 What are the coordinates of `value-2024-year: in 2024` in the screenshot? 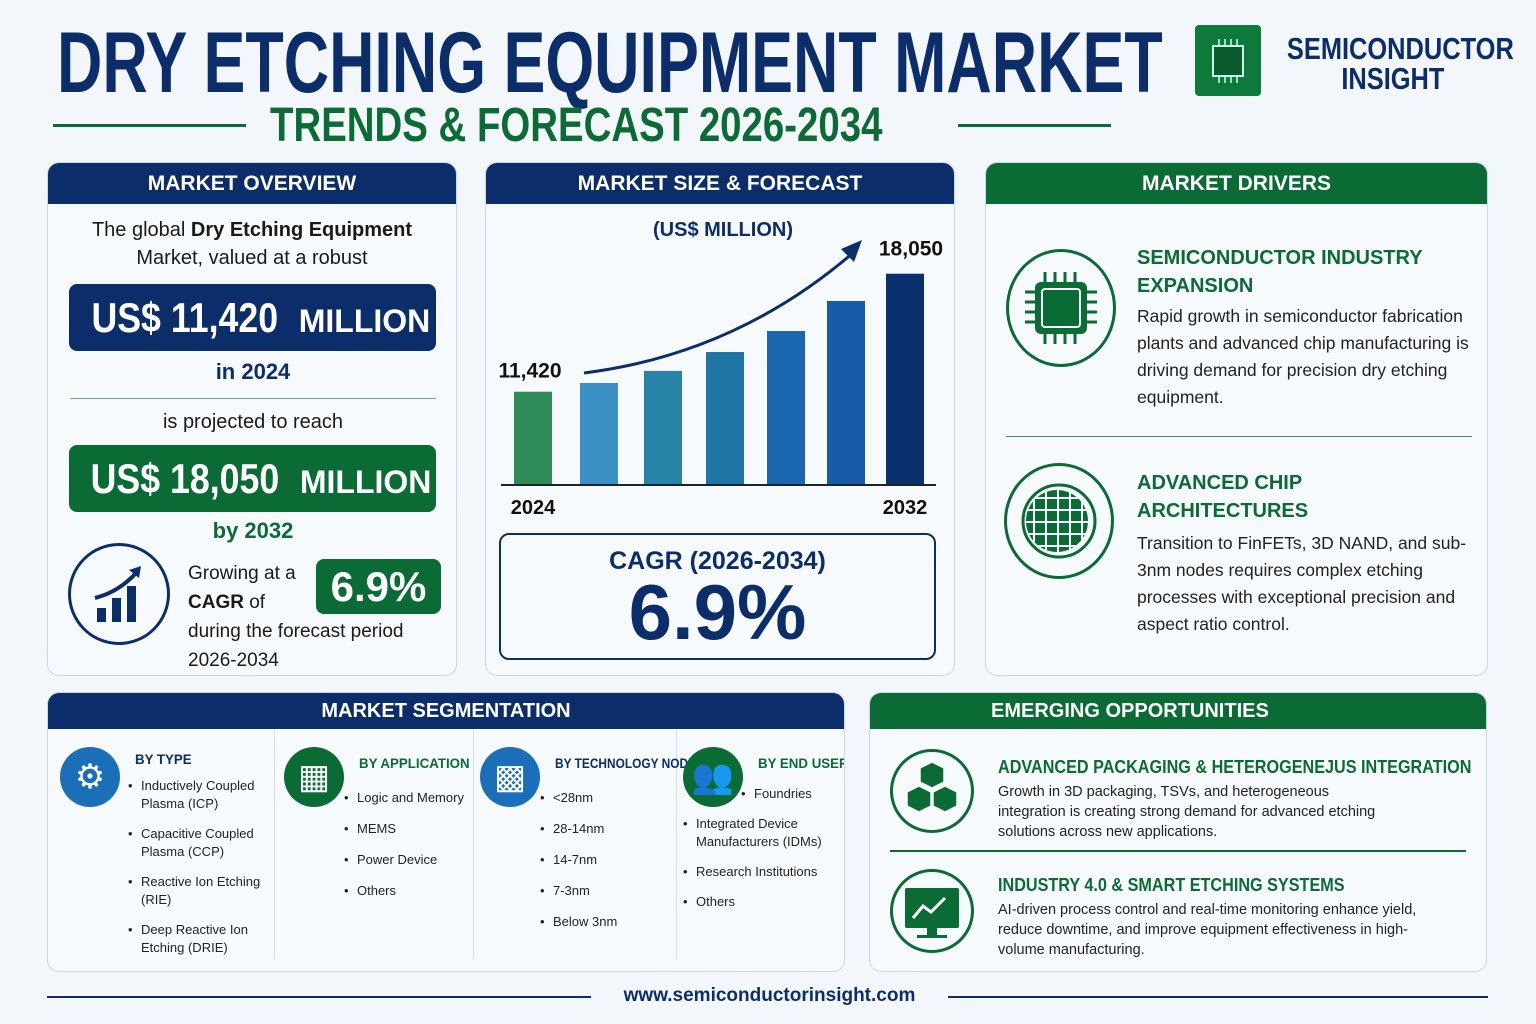 It's located at (253, 371).